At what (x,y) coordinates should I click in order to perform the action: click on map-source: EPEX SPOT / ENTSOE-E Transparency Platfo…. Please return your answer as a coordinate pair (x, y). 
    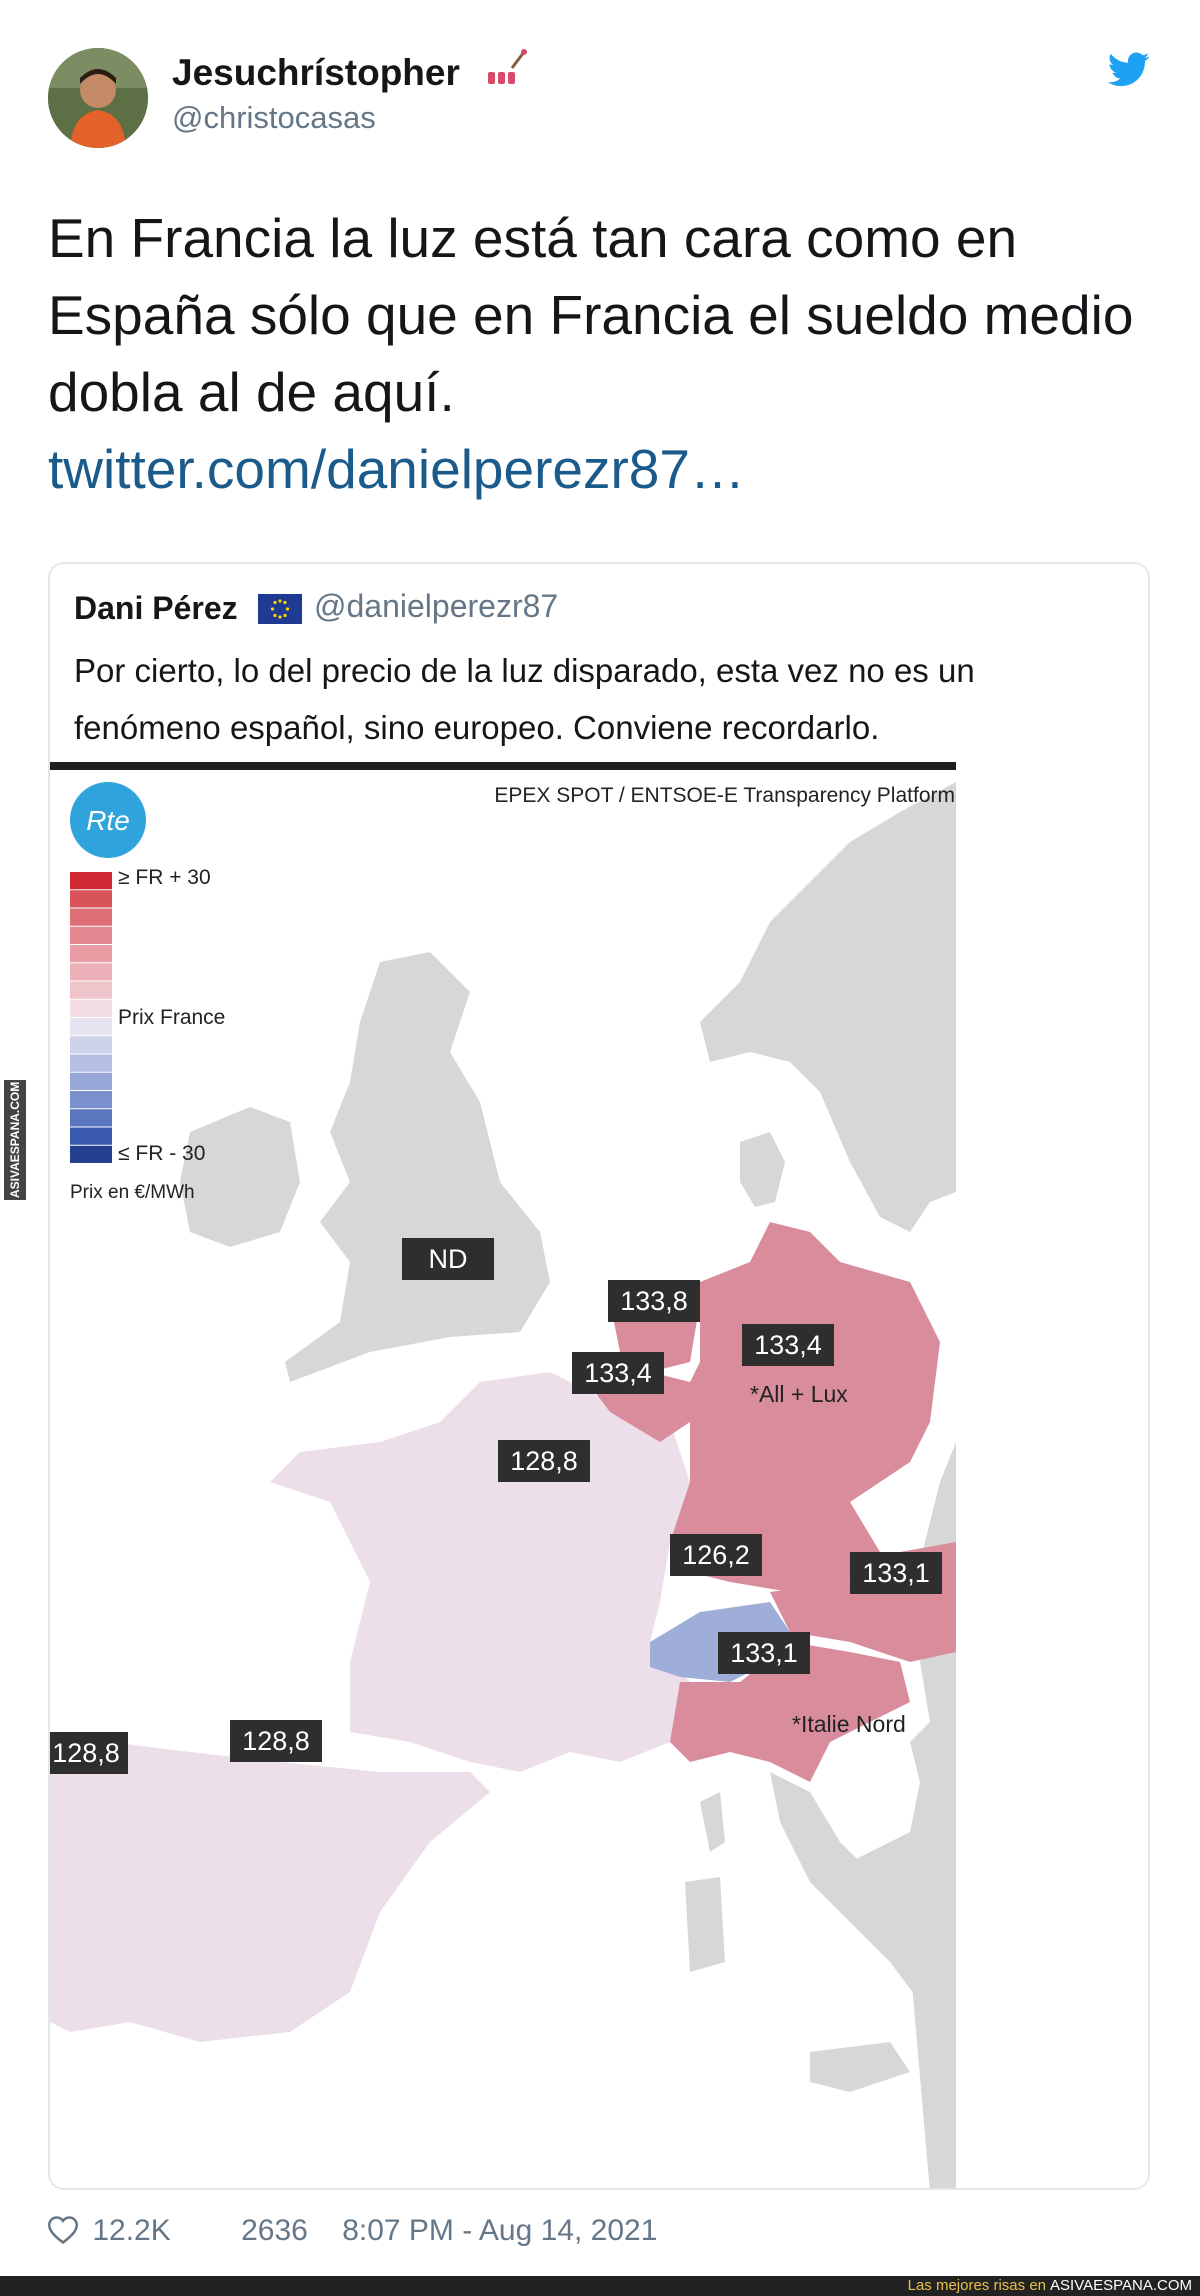
    Looking at the image, I should click on (724, 795).